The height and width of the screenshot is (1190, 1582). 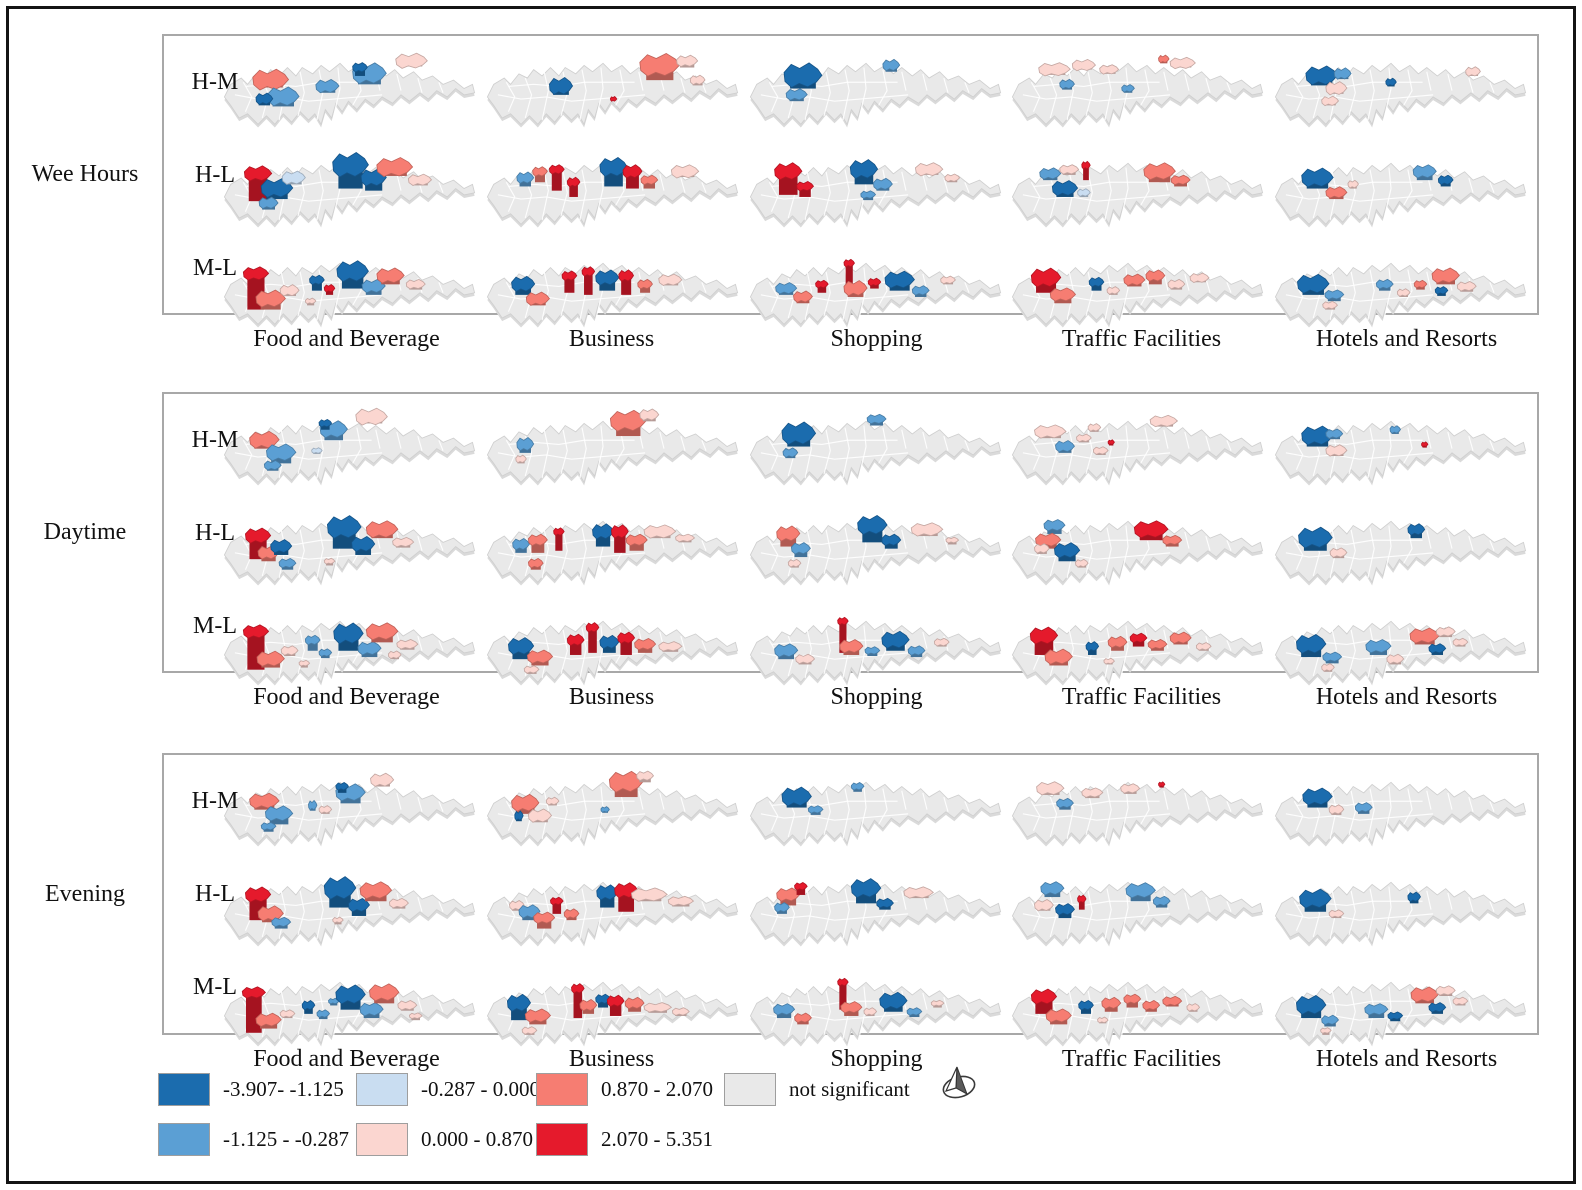 What do you see at coordinates (85, 174) in the screenshot?
I see `panel-title-wee-hours: Wee Hours` at bounding box center [85, 174].